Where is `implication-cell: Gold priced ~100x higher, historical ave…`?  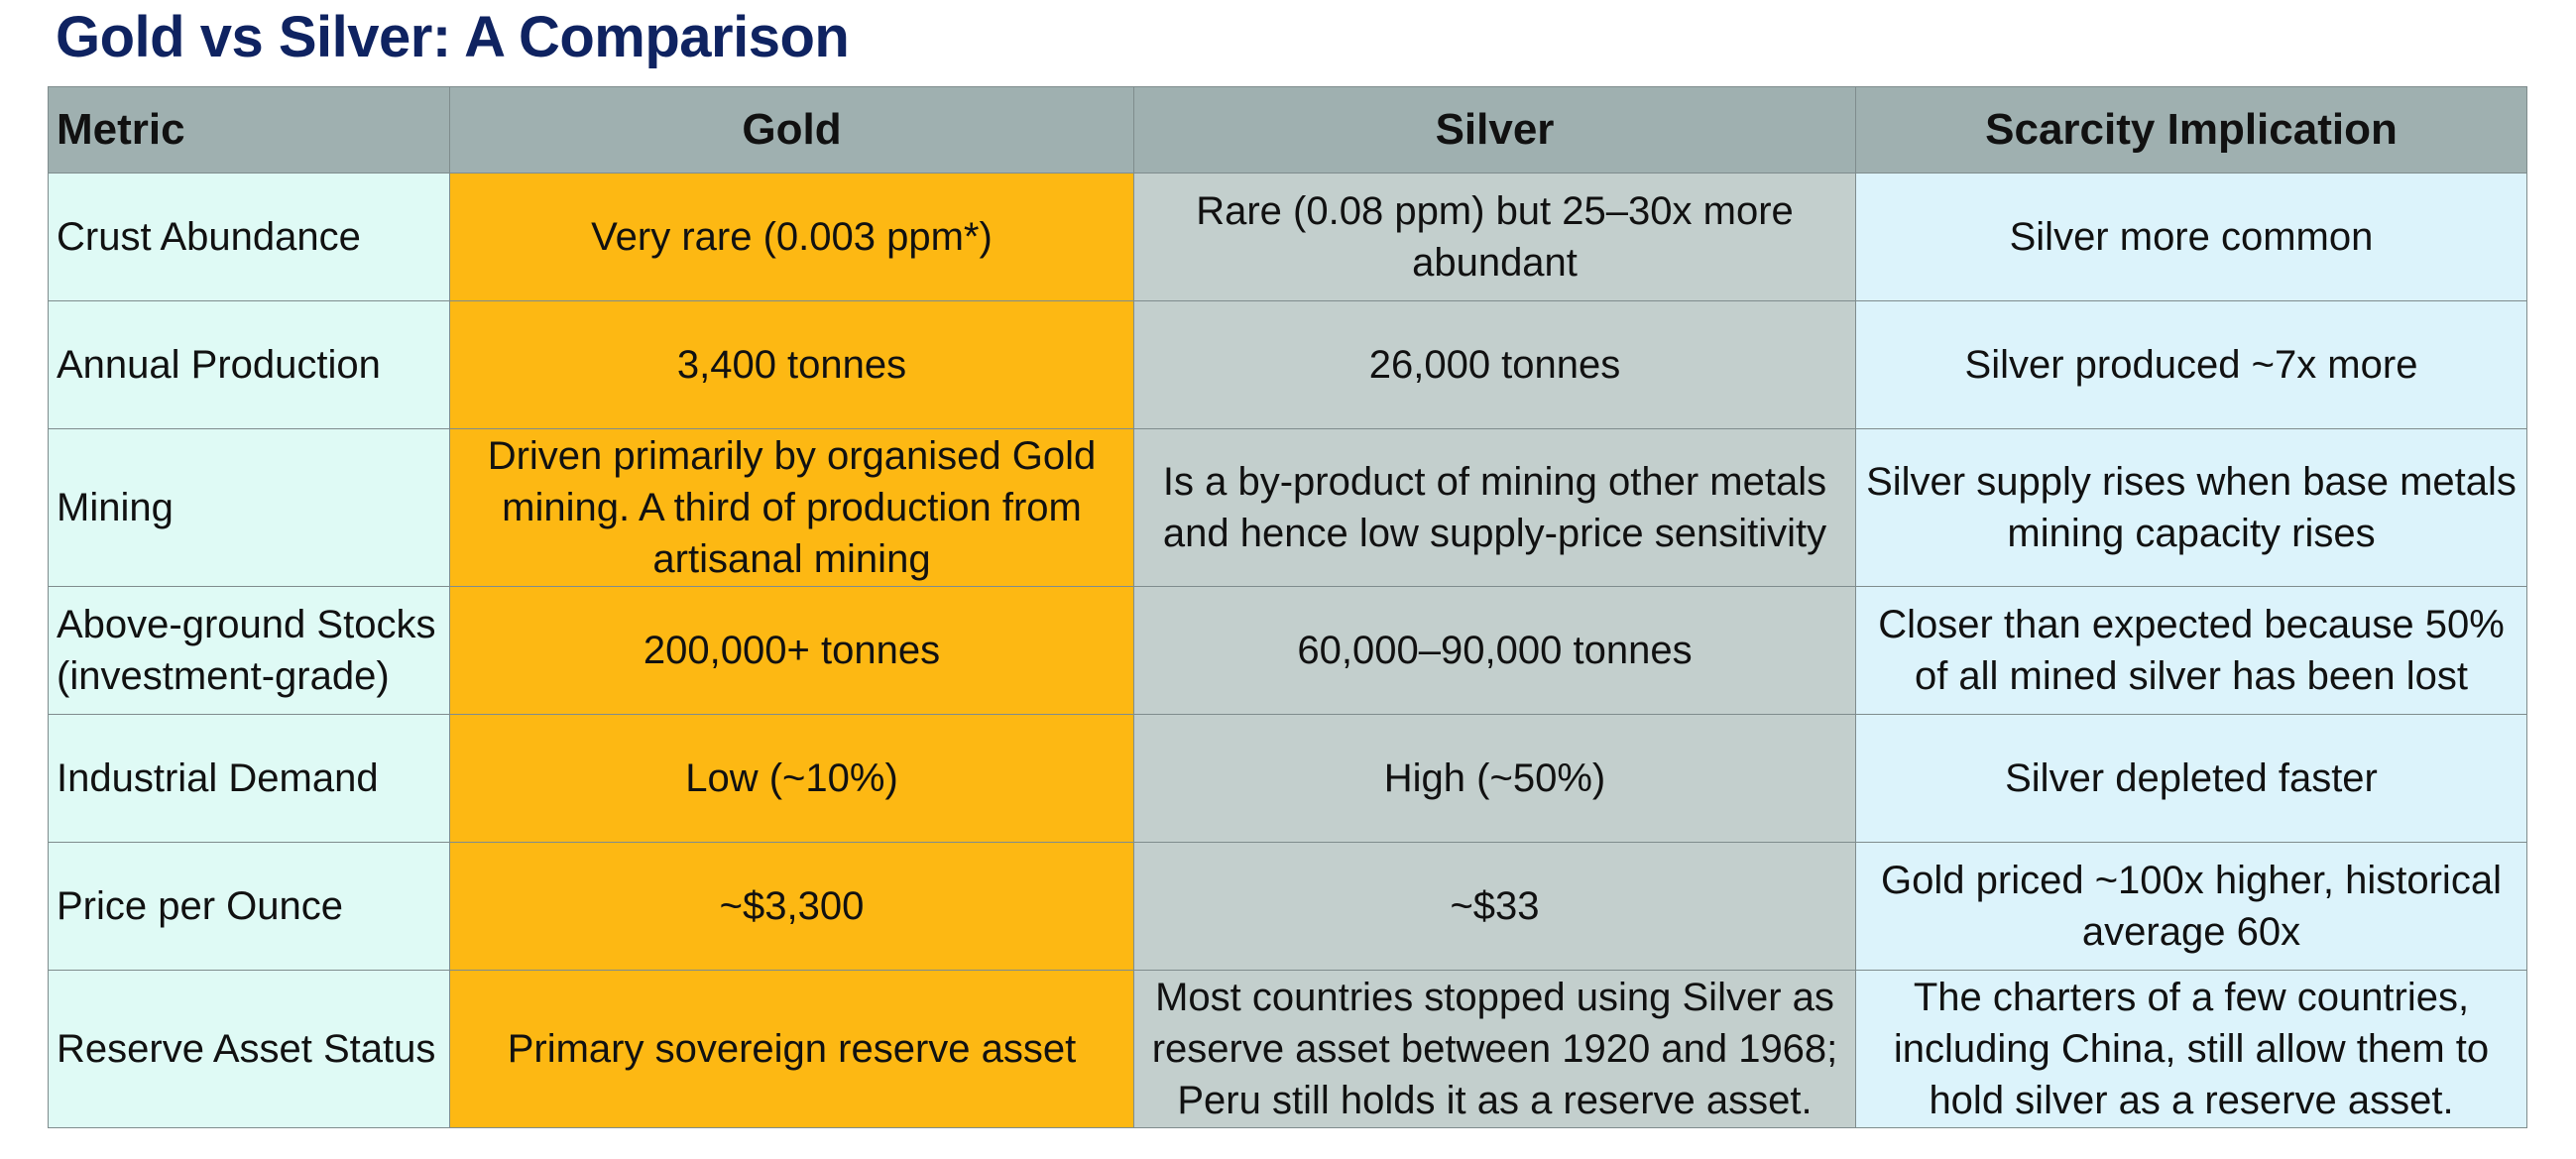
implication-cell: Gold priced ~100x higher, historical ave… is located at coordinates (2191, 906).